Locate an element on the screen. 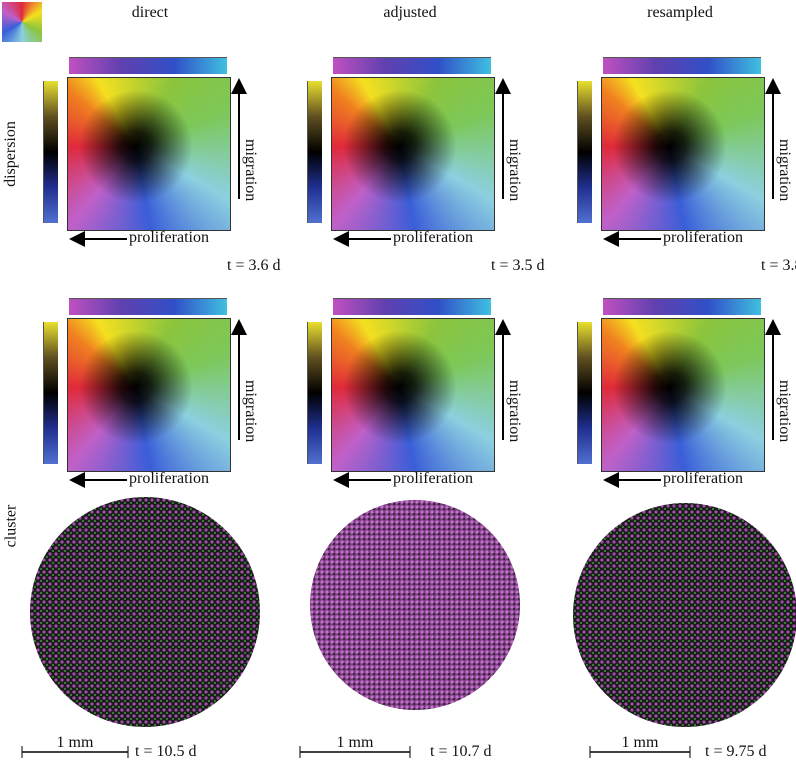  time-label: t = 10.7 d is located at coordinates (461, 751).